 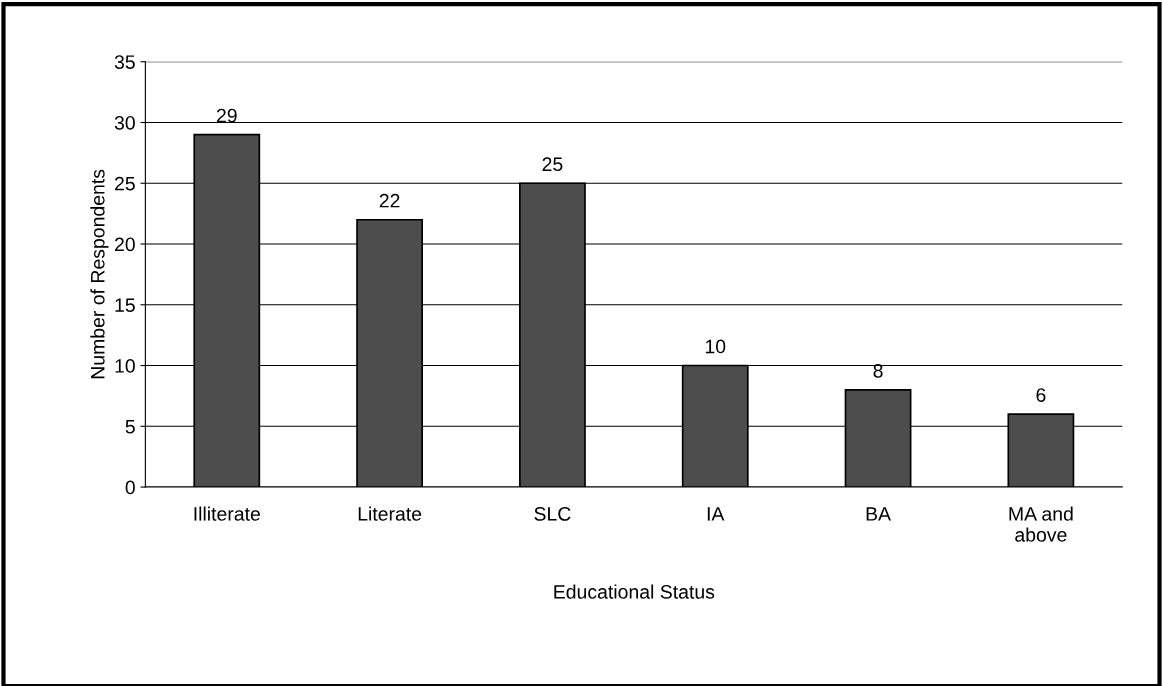 I want to click on y-tick-label: 0, so click(x=130, y=487).